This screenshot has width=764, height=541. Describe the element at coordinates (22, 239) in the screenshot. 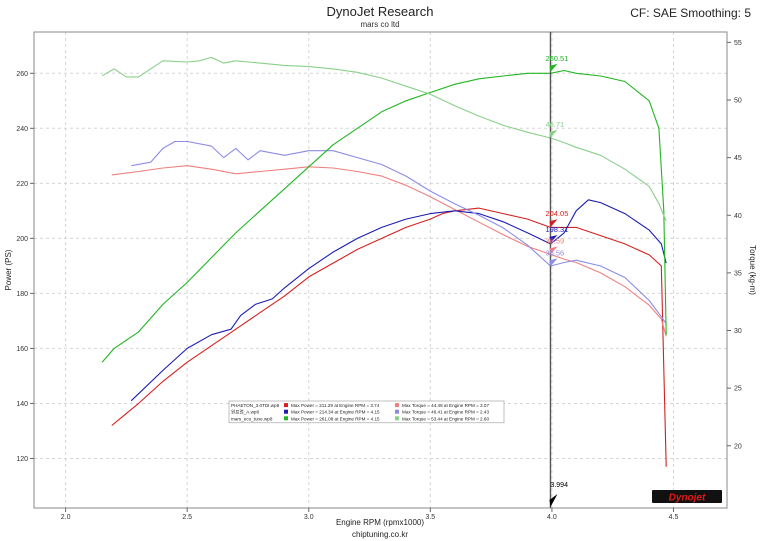

I see `y-tick-label: 200` at that location.